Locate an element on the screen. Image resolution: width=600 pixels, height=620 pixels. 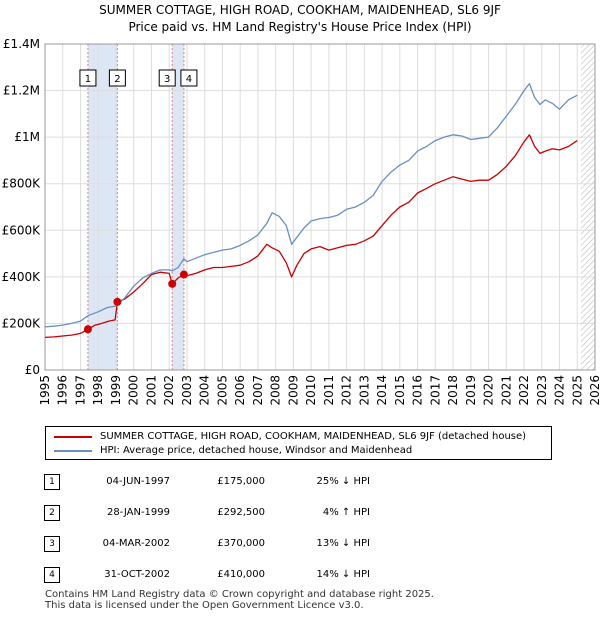
transaction-date: 28-JAN-1999 is located at coordinates (138, 512).